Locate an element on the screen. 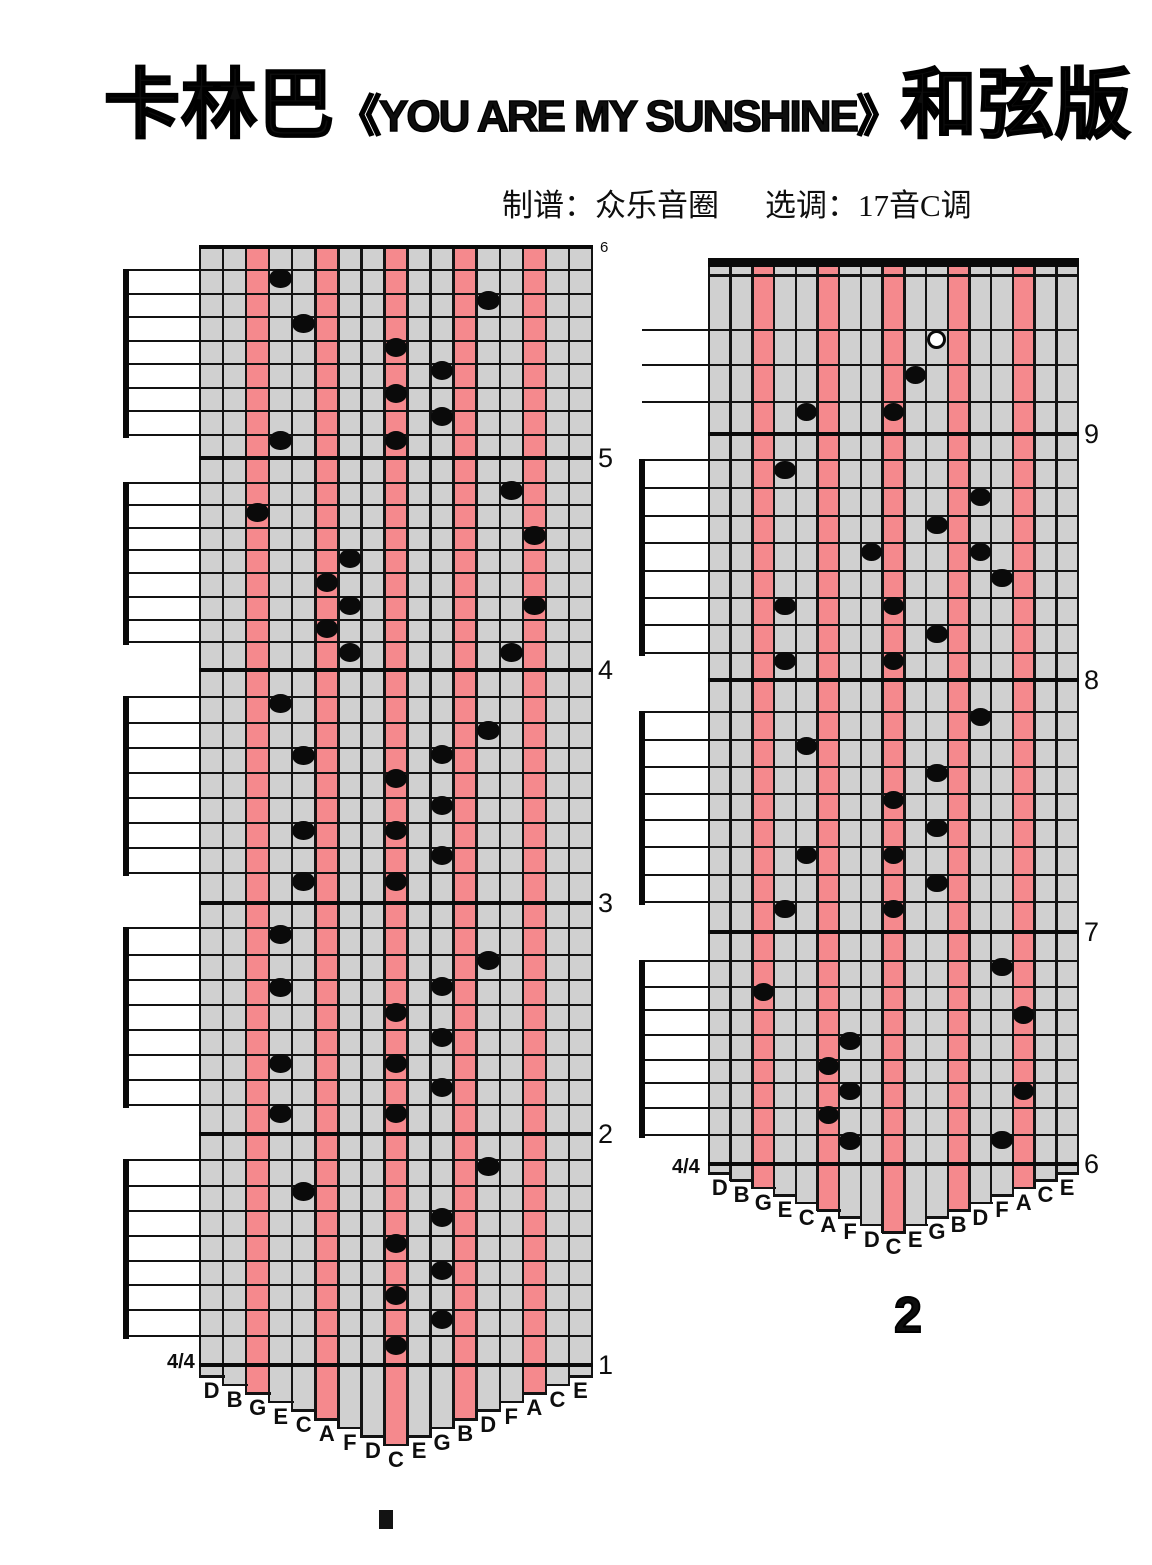  measure-number: 8 is located at coordinates (1092, 680).